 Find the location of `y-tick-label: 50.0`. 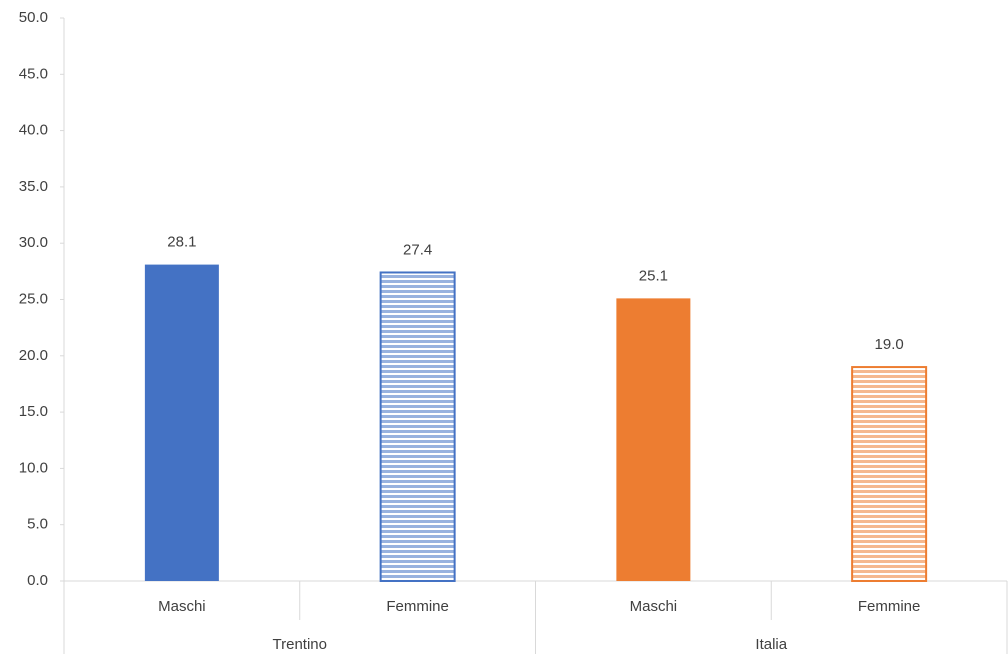

y-tick-label: 50.0 is located at coordinates (33, 17).